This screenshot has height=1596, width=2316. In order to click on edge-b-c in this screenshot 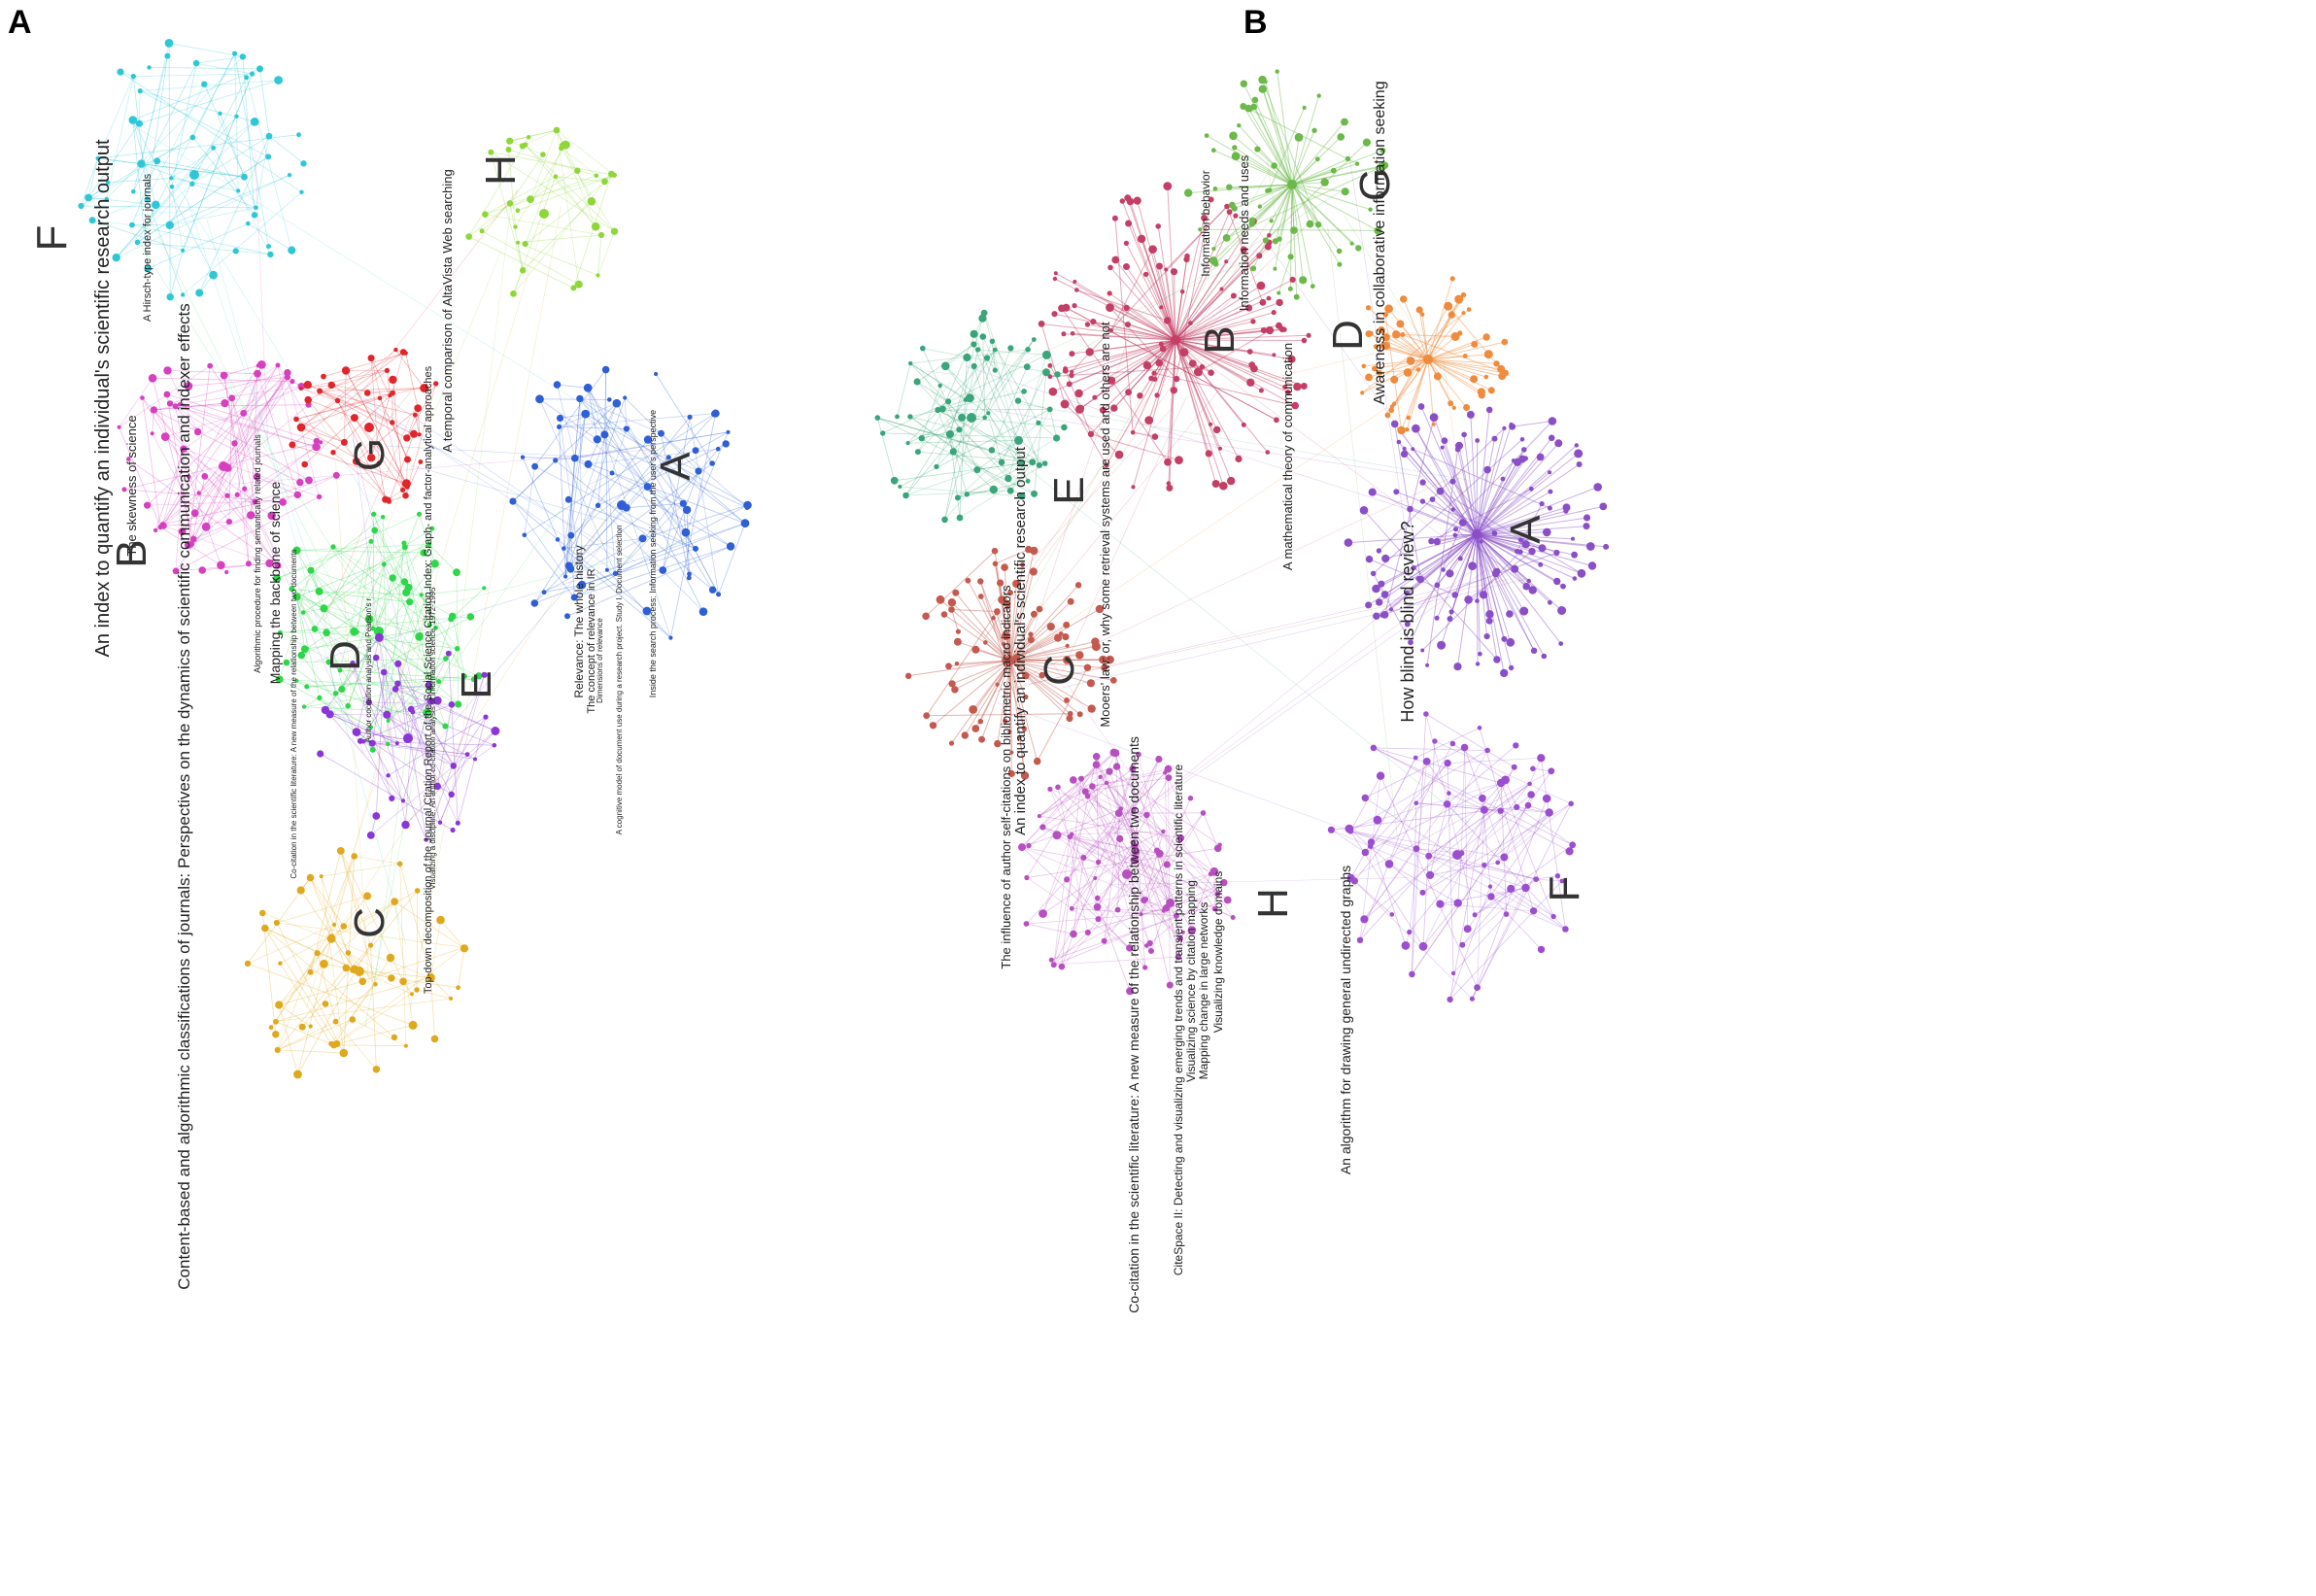, I will do `click(1010, 696)`.